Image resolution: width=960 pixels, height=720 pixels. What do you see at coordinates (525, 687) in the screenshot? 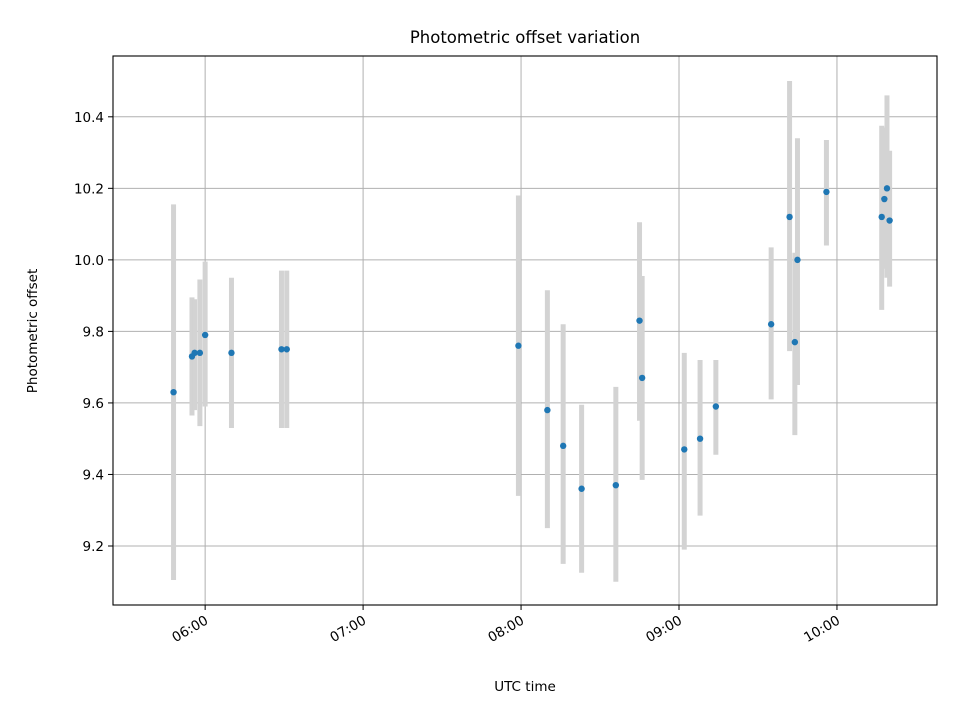
I see `x-axis-label: UTC time` at bounding box center [525, 687].